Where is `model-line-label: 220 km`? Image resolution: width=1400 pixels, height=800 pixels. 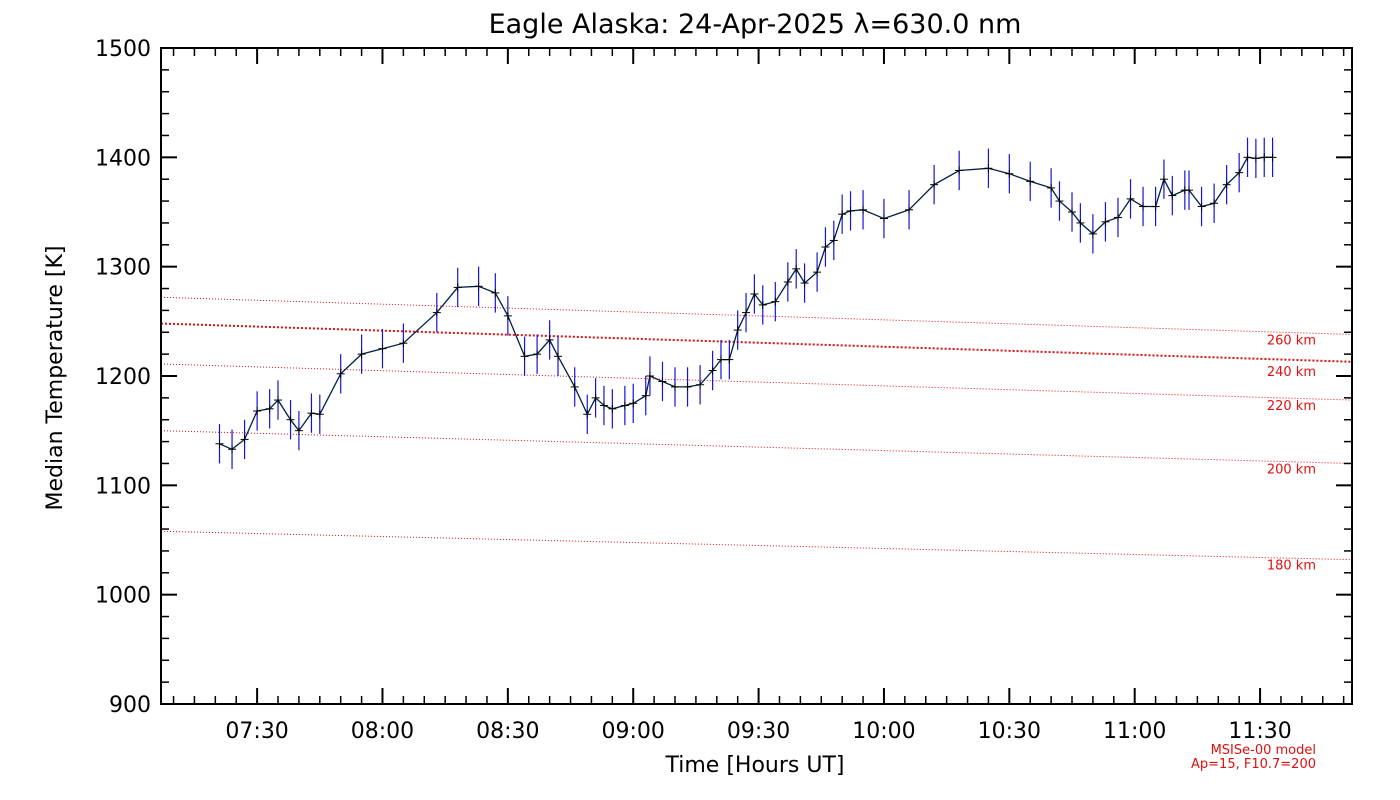 model-line-label: 220 km is located at coordinates (1291, 406).